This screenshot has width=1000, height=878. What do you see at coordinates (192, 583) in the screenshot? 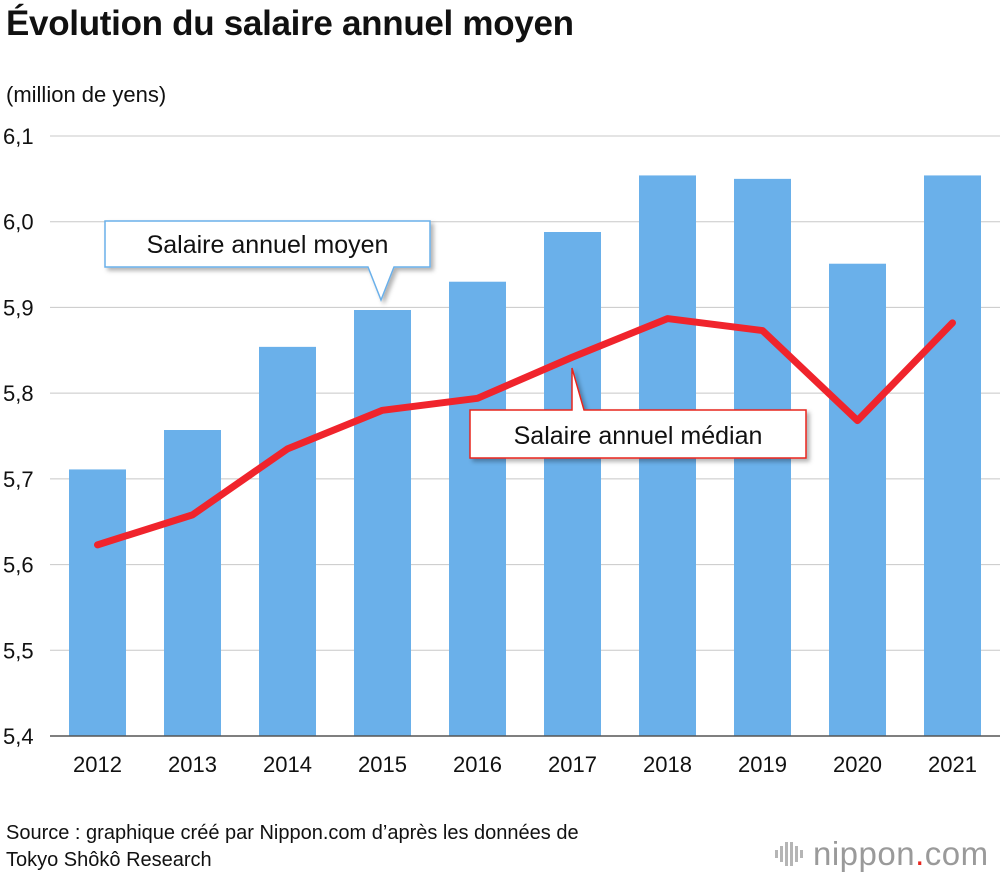
I see `bar-2013` at bounding box center [192, 583].